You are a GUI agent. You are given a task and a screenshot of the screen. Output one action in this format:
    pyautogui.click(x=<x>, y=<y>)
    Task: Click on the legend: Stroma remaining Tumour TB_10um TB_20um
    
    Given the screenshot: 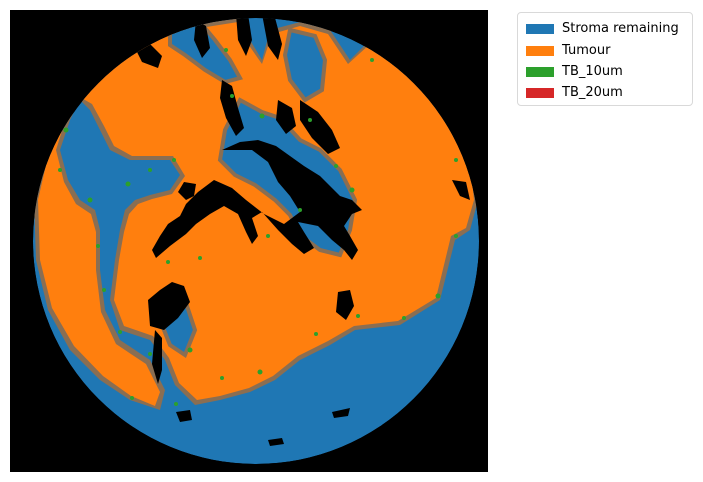 What is the action you would take?
    pyautogui.click(x=605, y=59)
    